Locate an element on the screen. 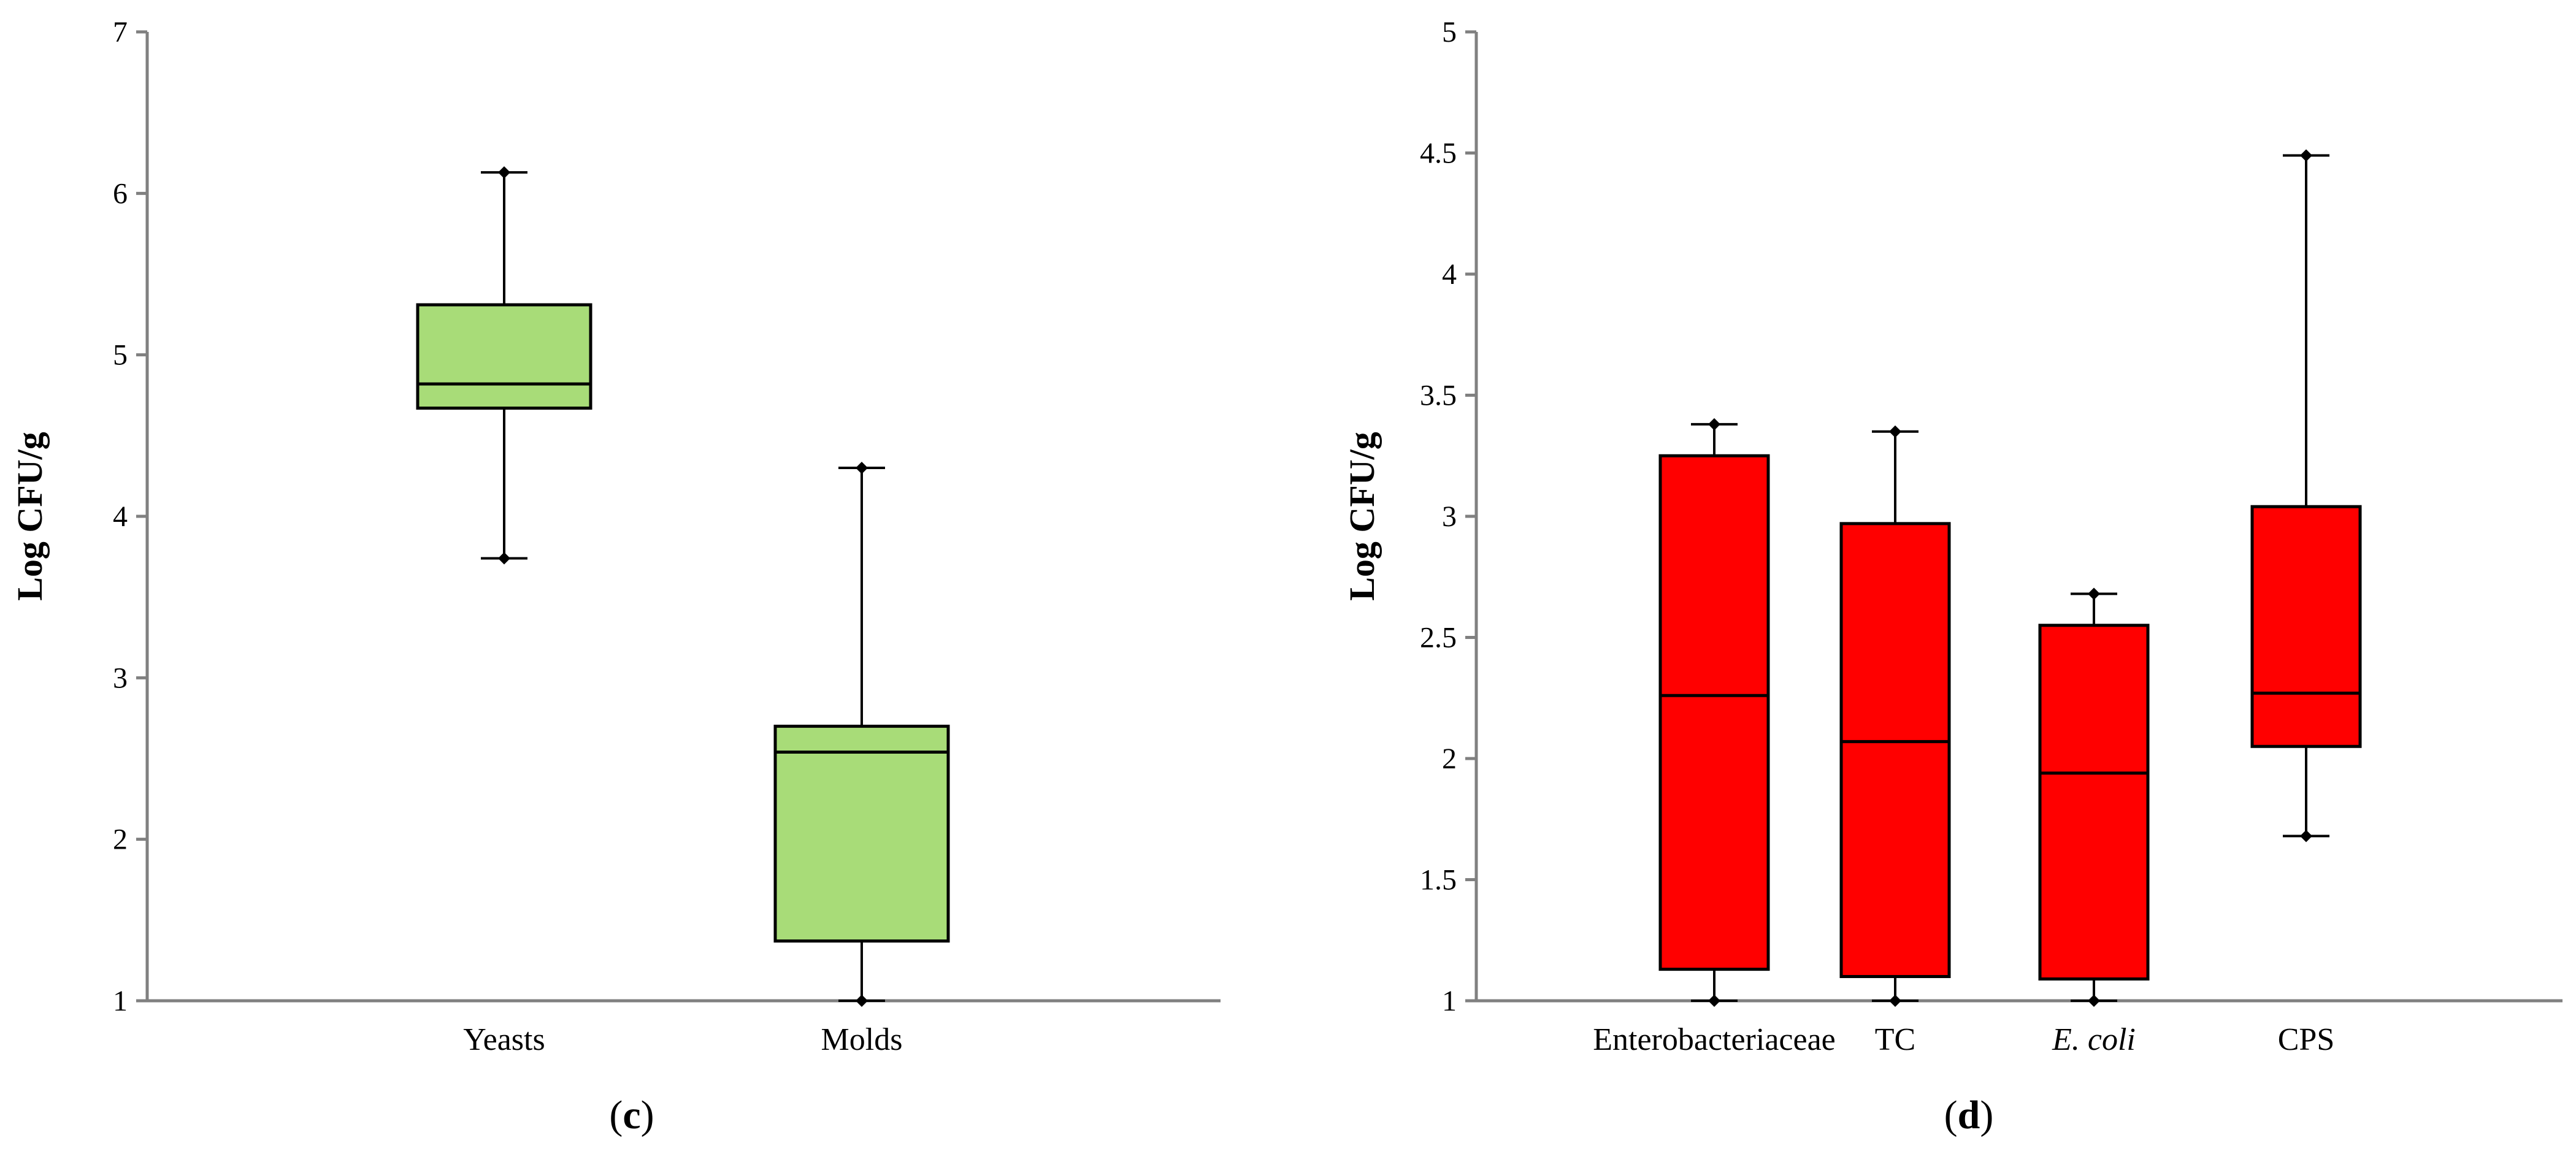 This screenshot has width=2576, height=1151. x-category-label-molds: Molds is located at coordinates (862, 1039).